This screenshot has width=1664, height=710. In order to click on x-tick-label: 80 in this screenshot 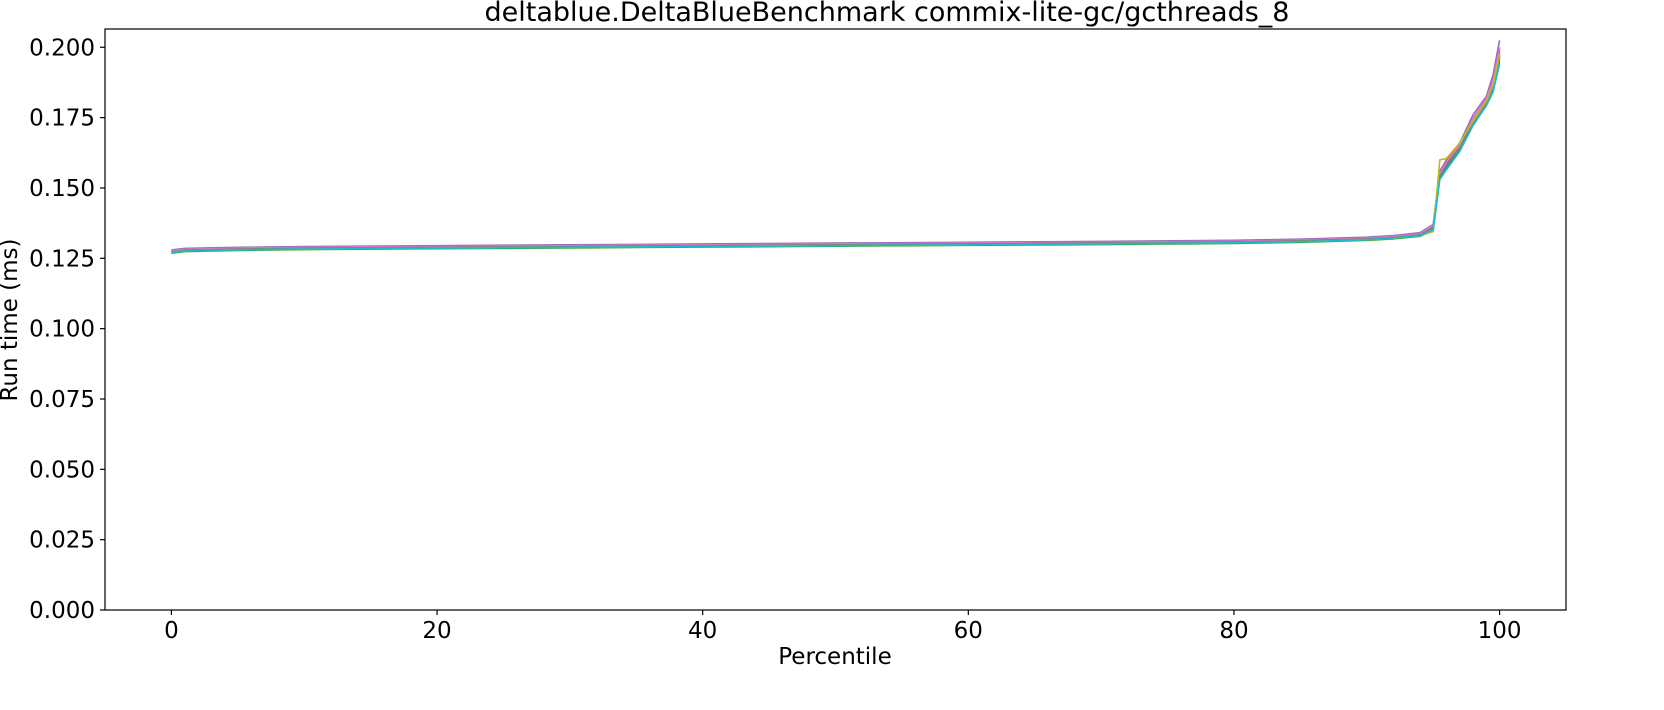, I will do `click(1233, 631)`.